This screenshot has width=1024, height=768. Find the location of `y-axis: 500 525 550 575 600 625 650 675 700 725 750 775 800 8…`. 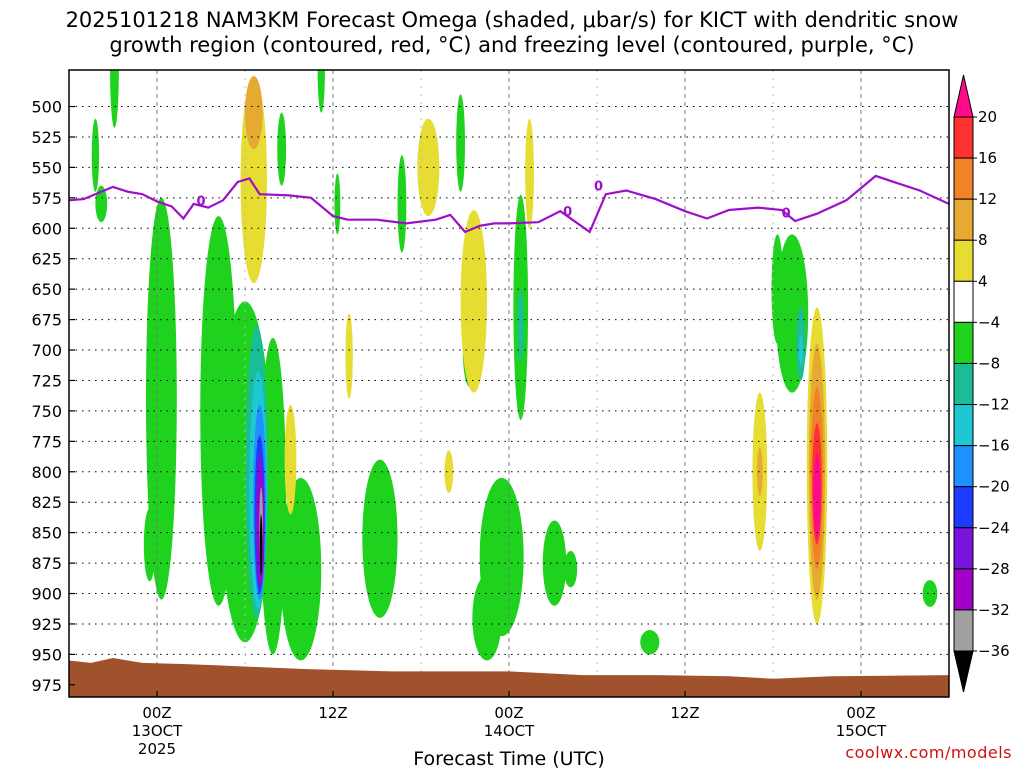

y-axis: 500 525 550 575 600 625 650 675 700 725 750 775 800 8… is located at coordinates (53, 396).